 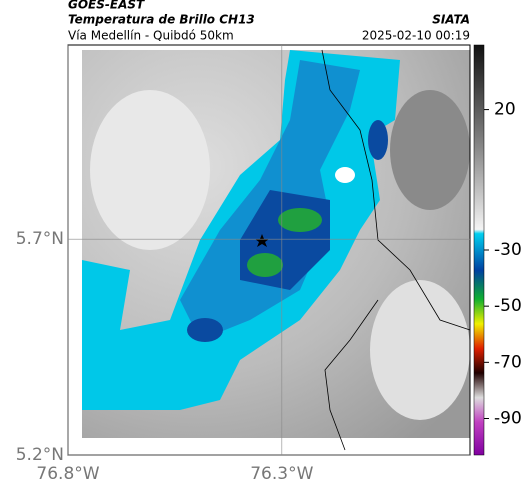 I want to click on x-tick-label: 76.8°W, so click(x=67, y=474).